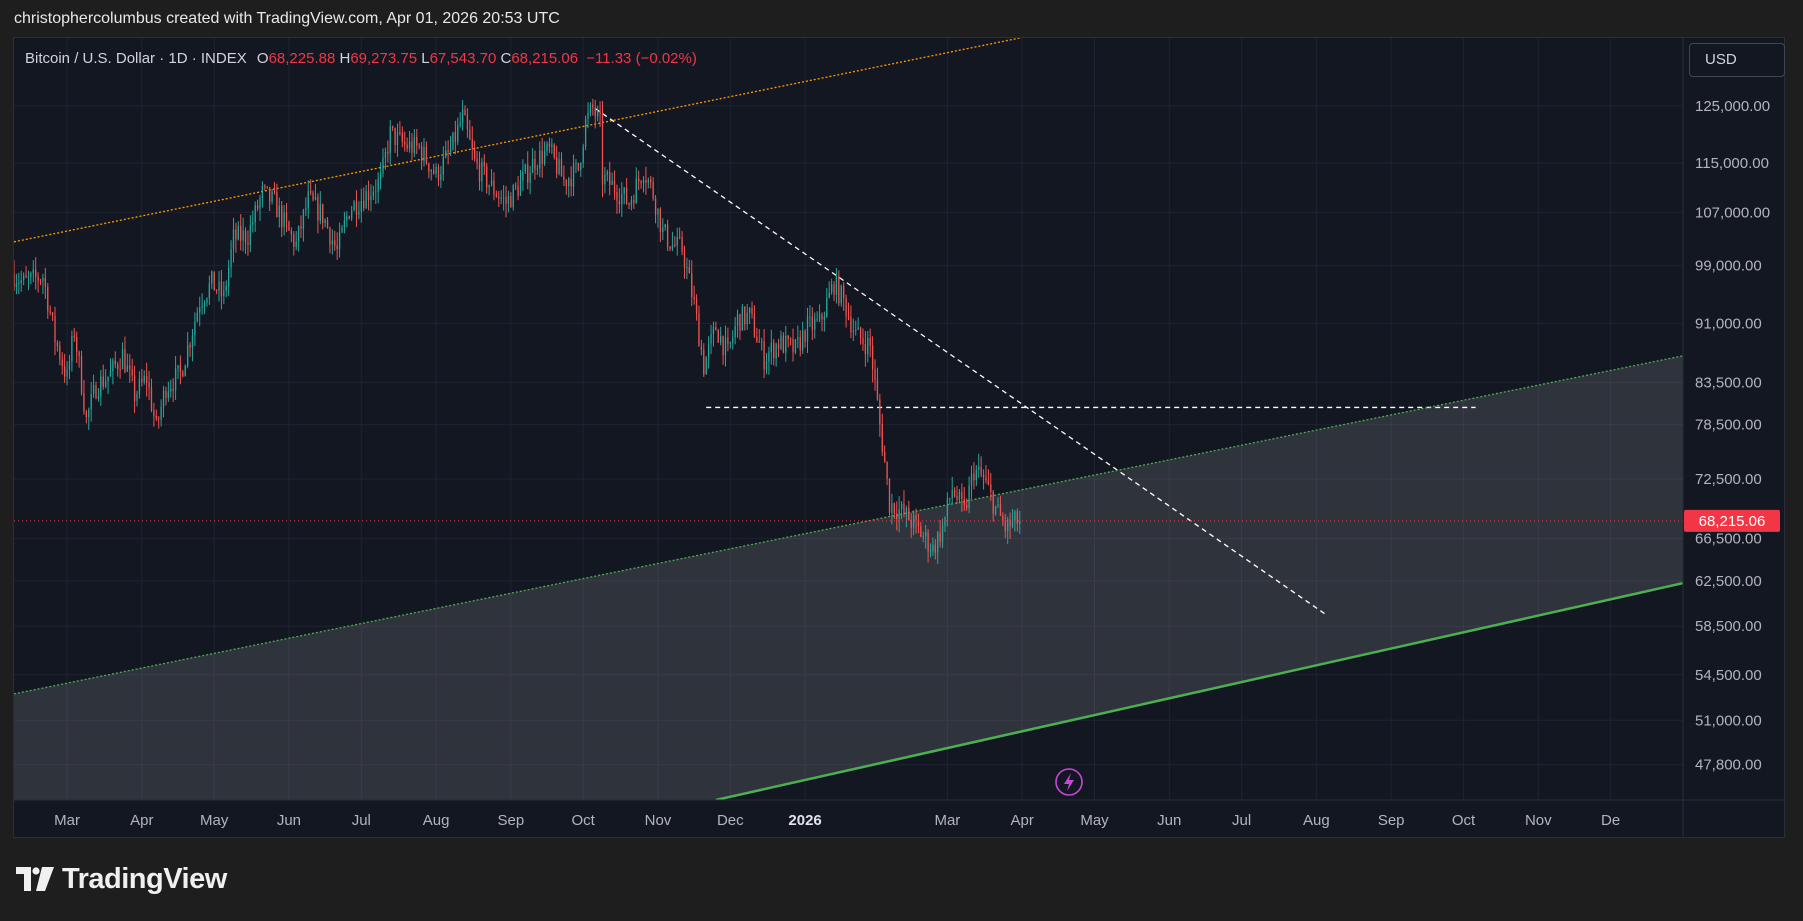  Describe the element at coordinates (1737, 60) in the screenshot. I see `currency-selector: USD` at that location.